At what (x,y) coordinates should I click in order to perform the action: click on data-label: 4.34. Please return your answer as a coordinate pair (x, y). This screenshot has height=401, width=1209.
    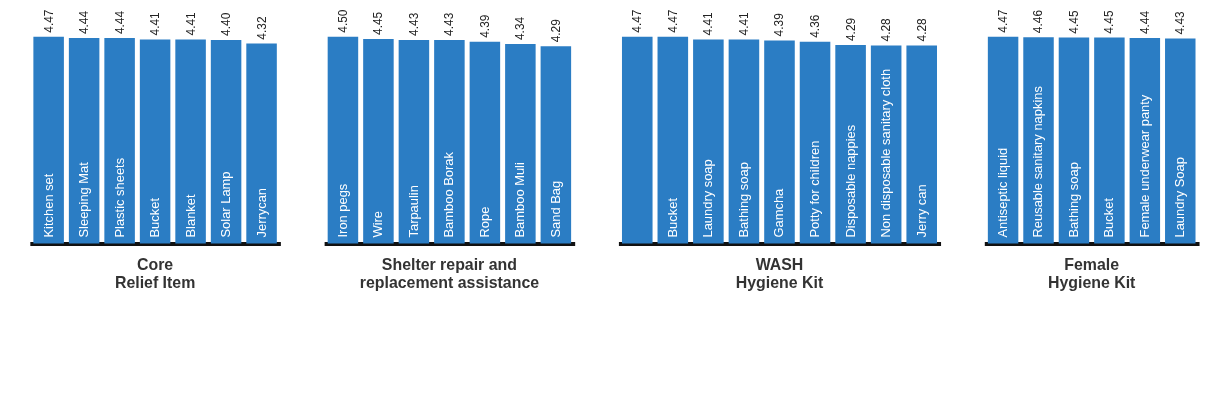
    Looking at the image, I should click on (520, 28).